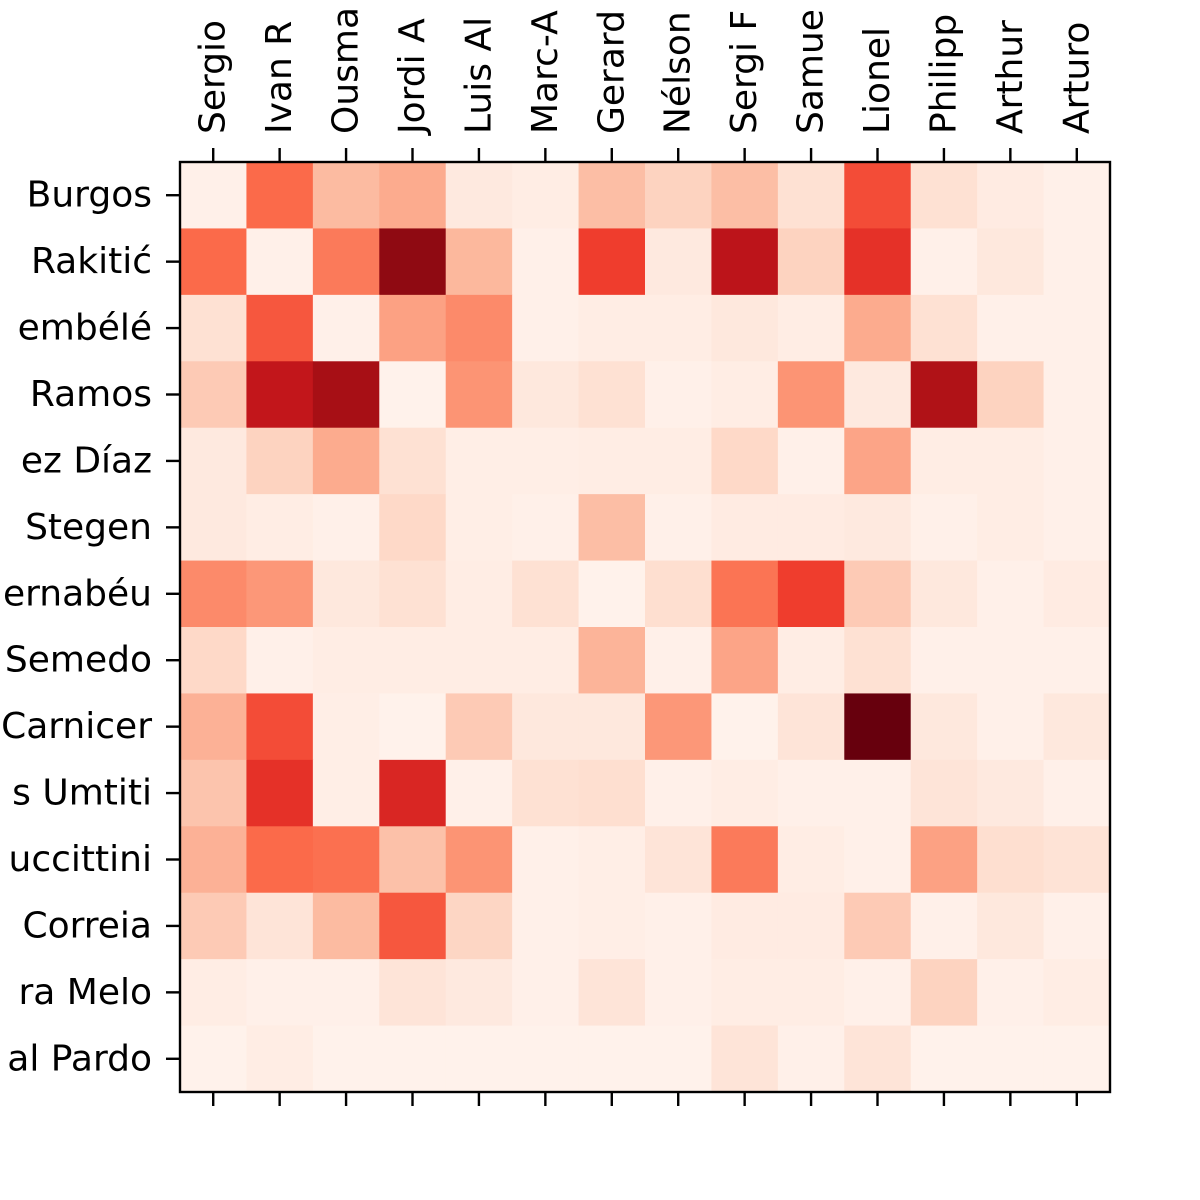  I want to click on y-tick-label: embélé, so click(85, 328).